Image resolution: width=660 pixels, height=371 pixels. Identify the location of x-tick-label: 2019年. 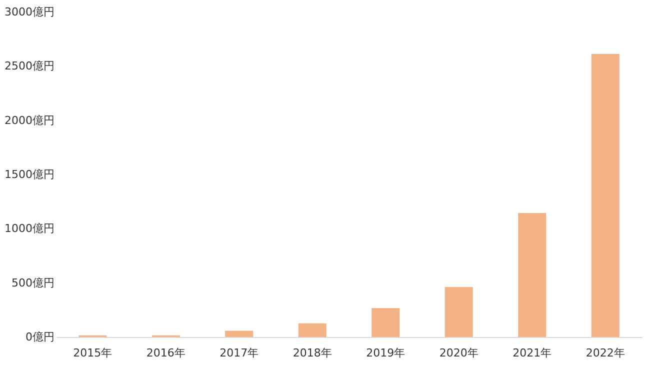
(386, 353).